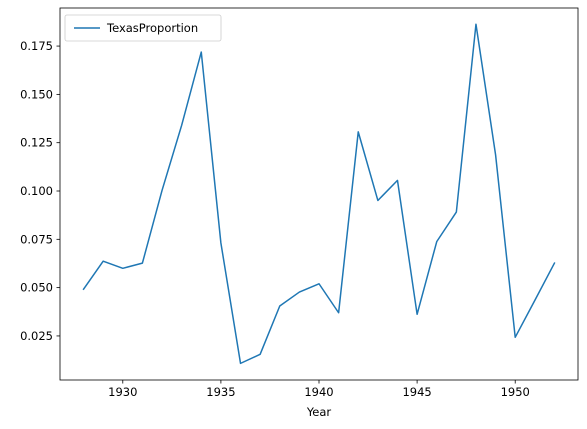 This screenshot has height=429, width=587. I want to click on y-tick-label: 0.050, so click(36, 288).